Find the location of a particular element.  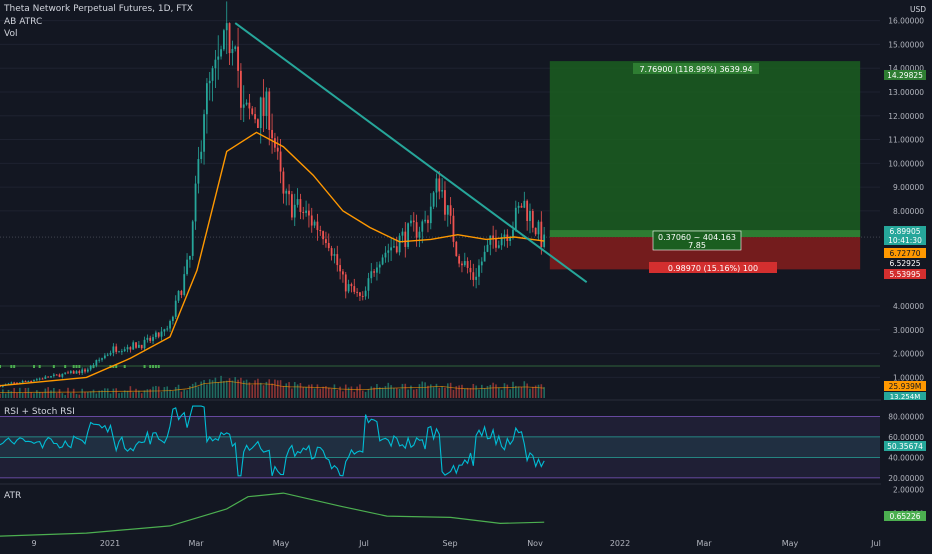

rsi-badge is located at coordinates (905, 446).